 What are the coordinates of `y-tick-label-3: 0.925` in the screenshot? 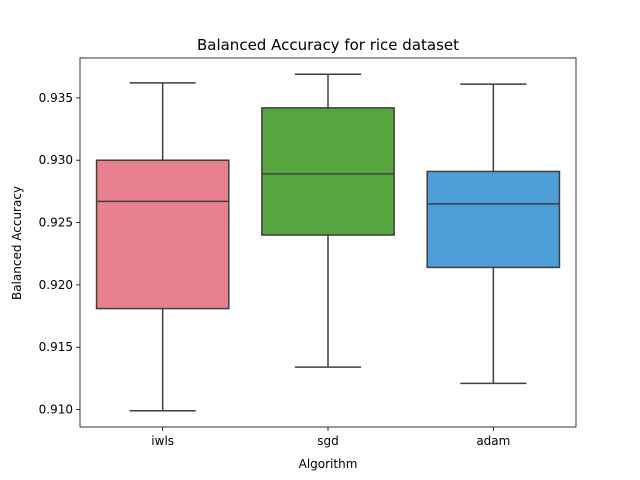 It's located at (56, 223).